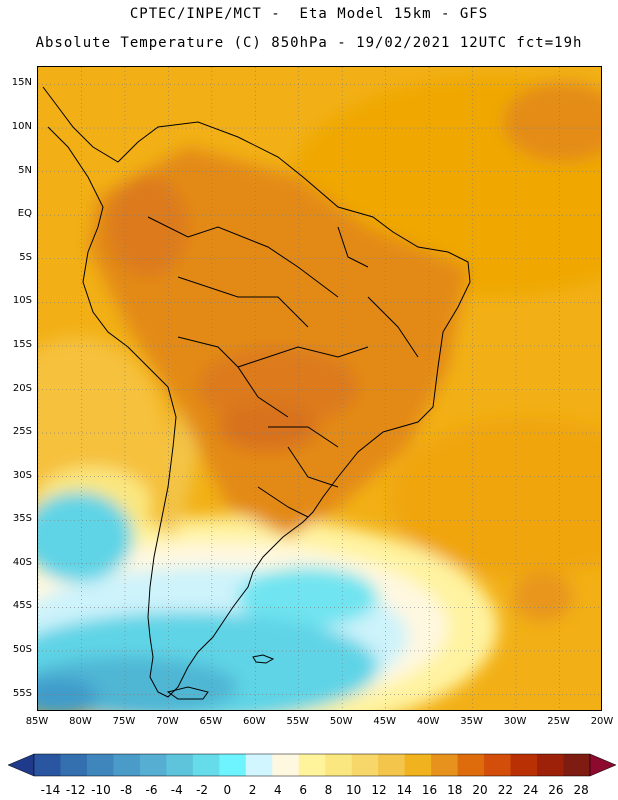 The width and height of the screenshot is (618, 800). Describe the element at coordinates (379, 790) in the screenshot. I see `colorbar-tick-label: 12` at that location.